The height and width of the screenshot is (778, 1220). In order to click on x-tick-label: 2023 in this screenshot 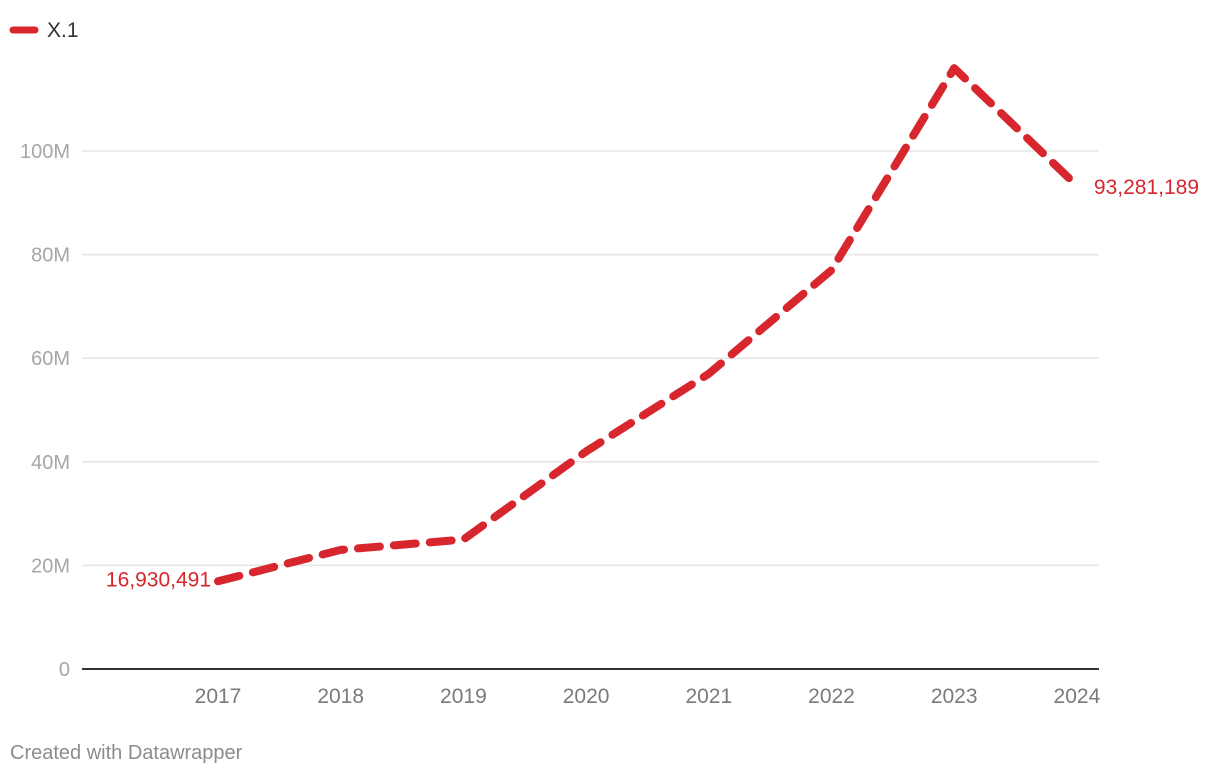, I will do `click(954, 696)`.